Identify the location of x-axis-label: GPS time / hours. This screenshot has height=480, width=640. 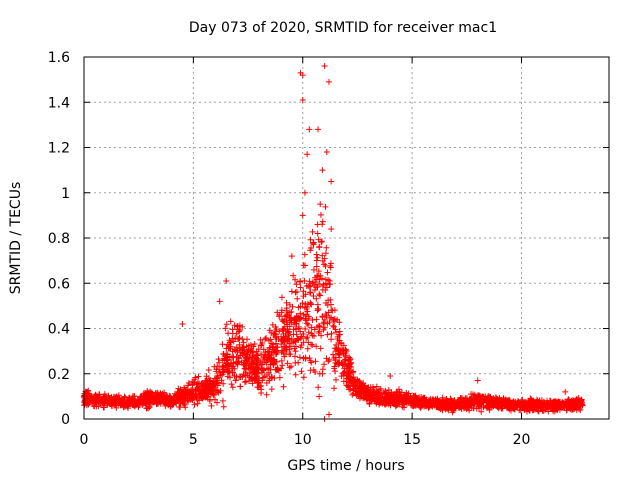
(345, 466).